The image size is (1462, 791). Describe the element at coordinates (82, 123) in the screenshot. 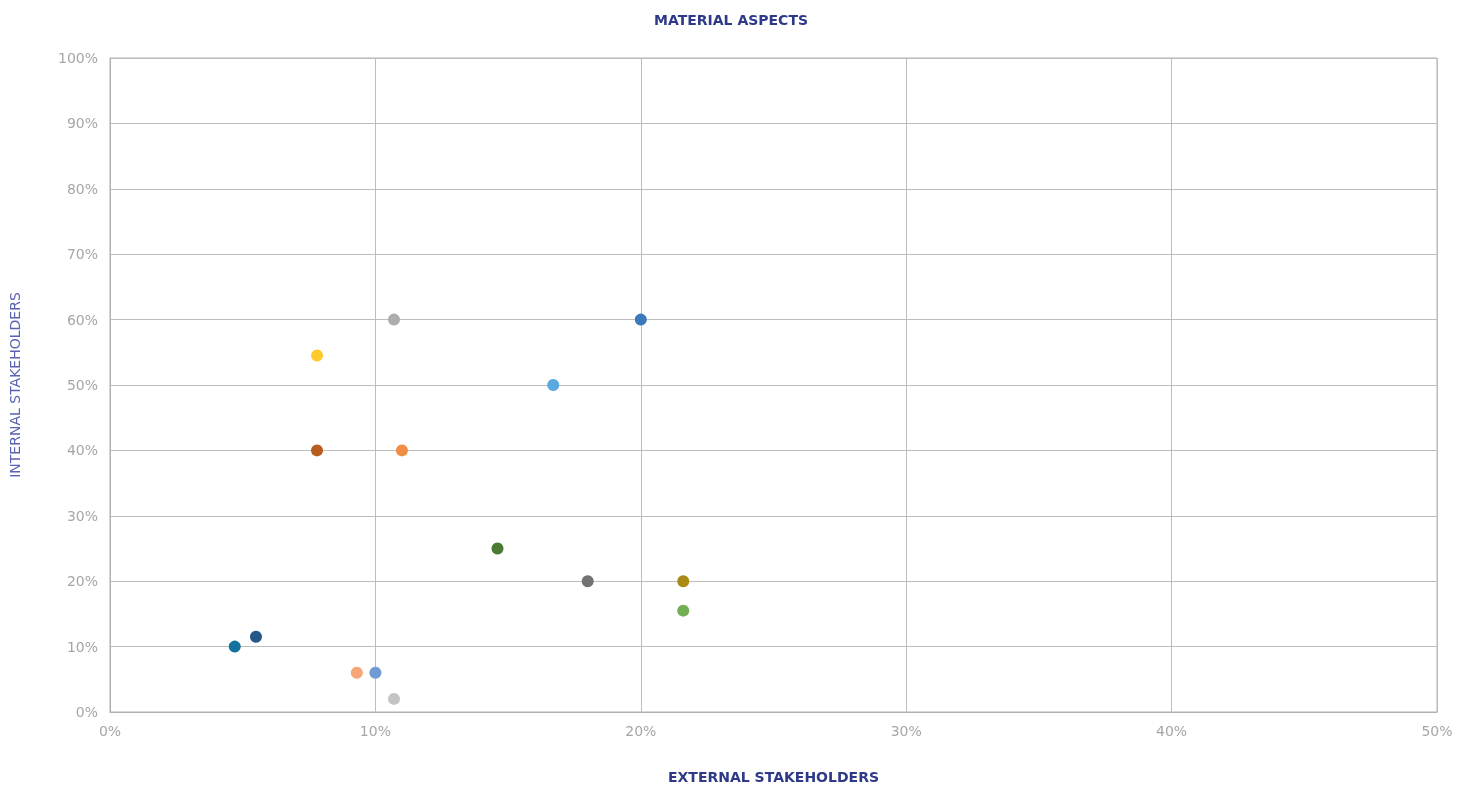

I see `y-tick-label: 90%` at that location.